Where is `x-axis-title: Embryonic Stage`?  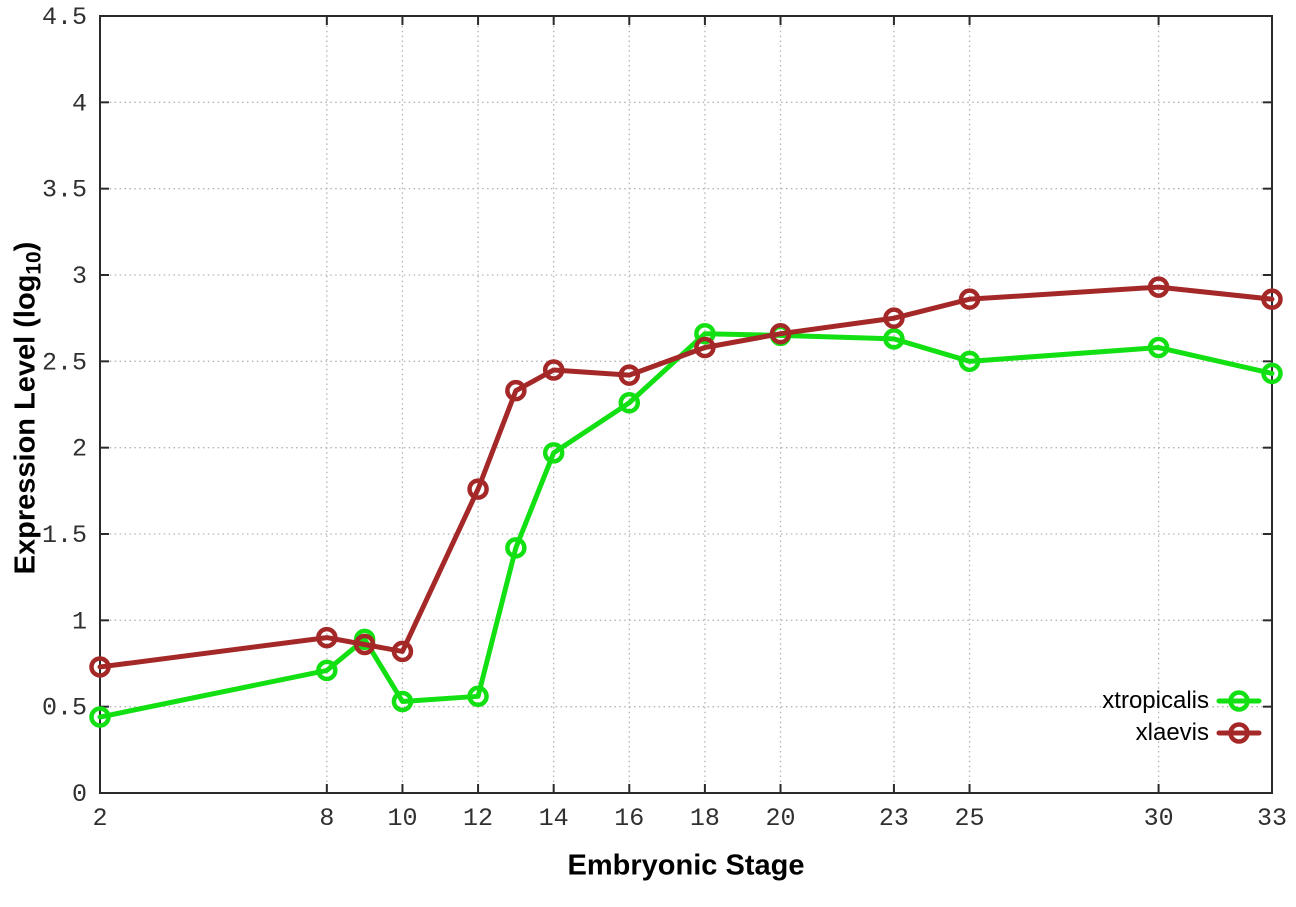 x-axis-title: Embryonic Stage is located at coordinates (686, 865).